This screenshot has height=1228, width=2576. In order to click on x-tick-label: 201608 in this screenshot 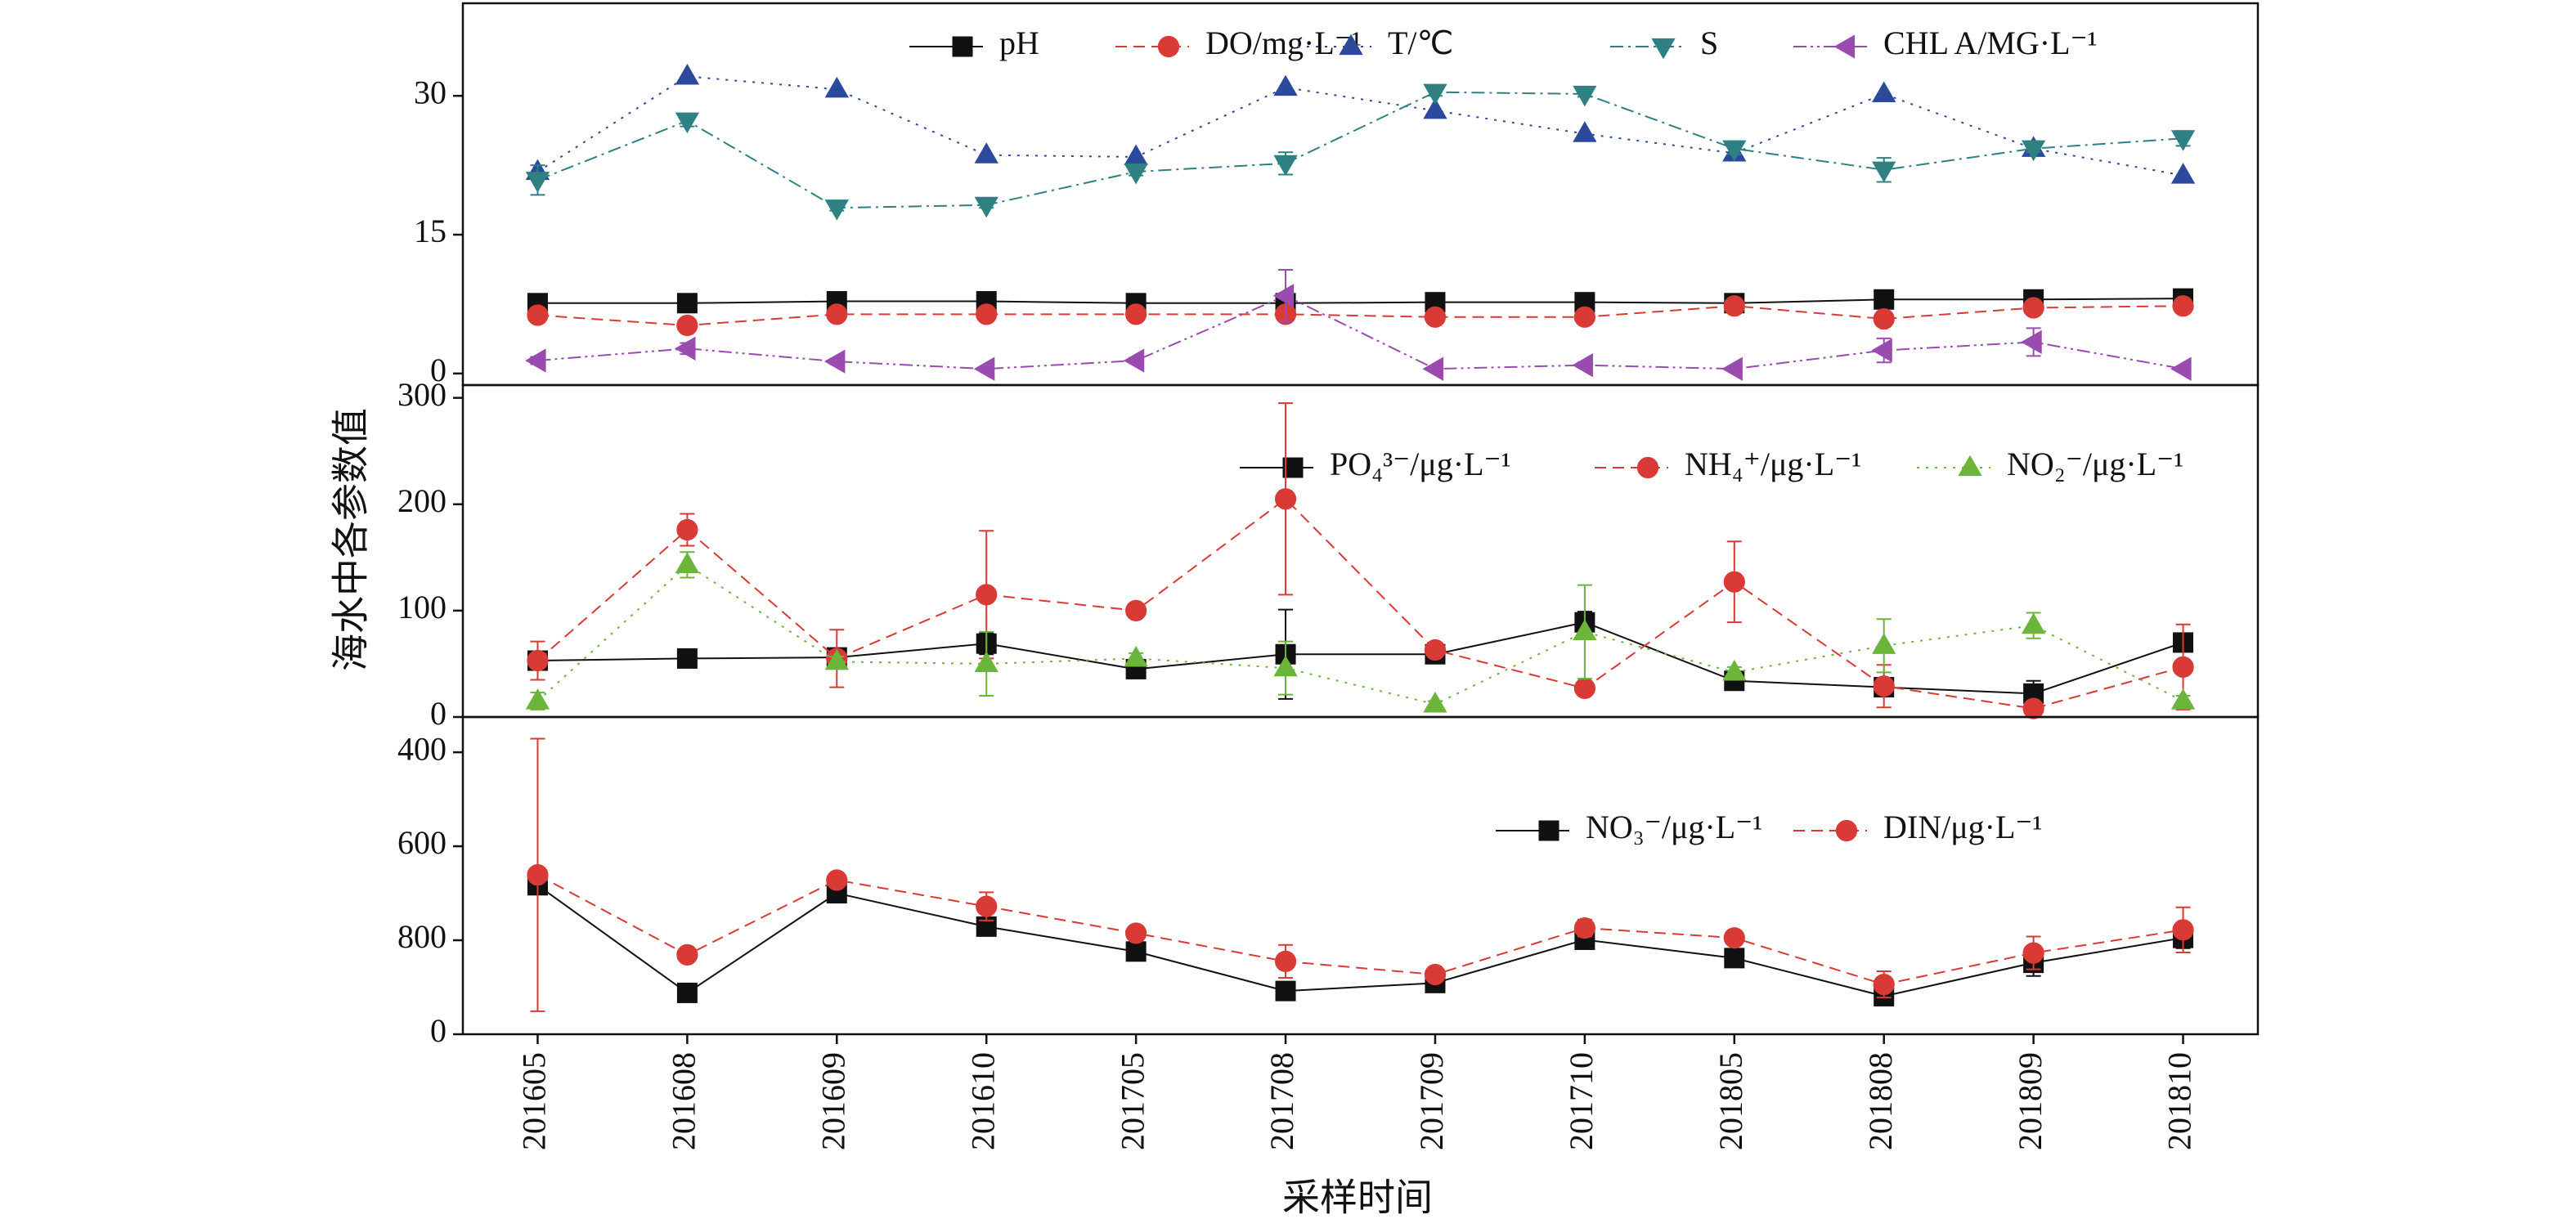, I will do `click(684, 1101)`.